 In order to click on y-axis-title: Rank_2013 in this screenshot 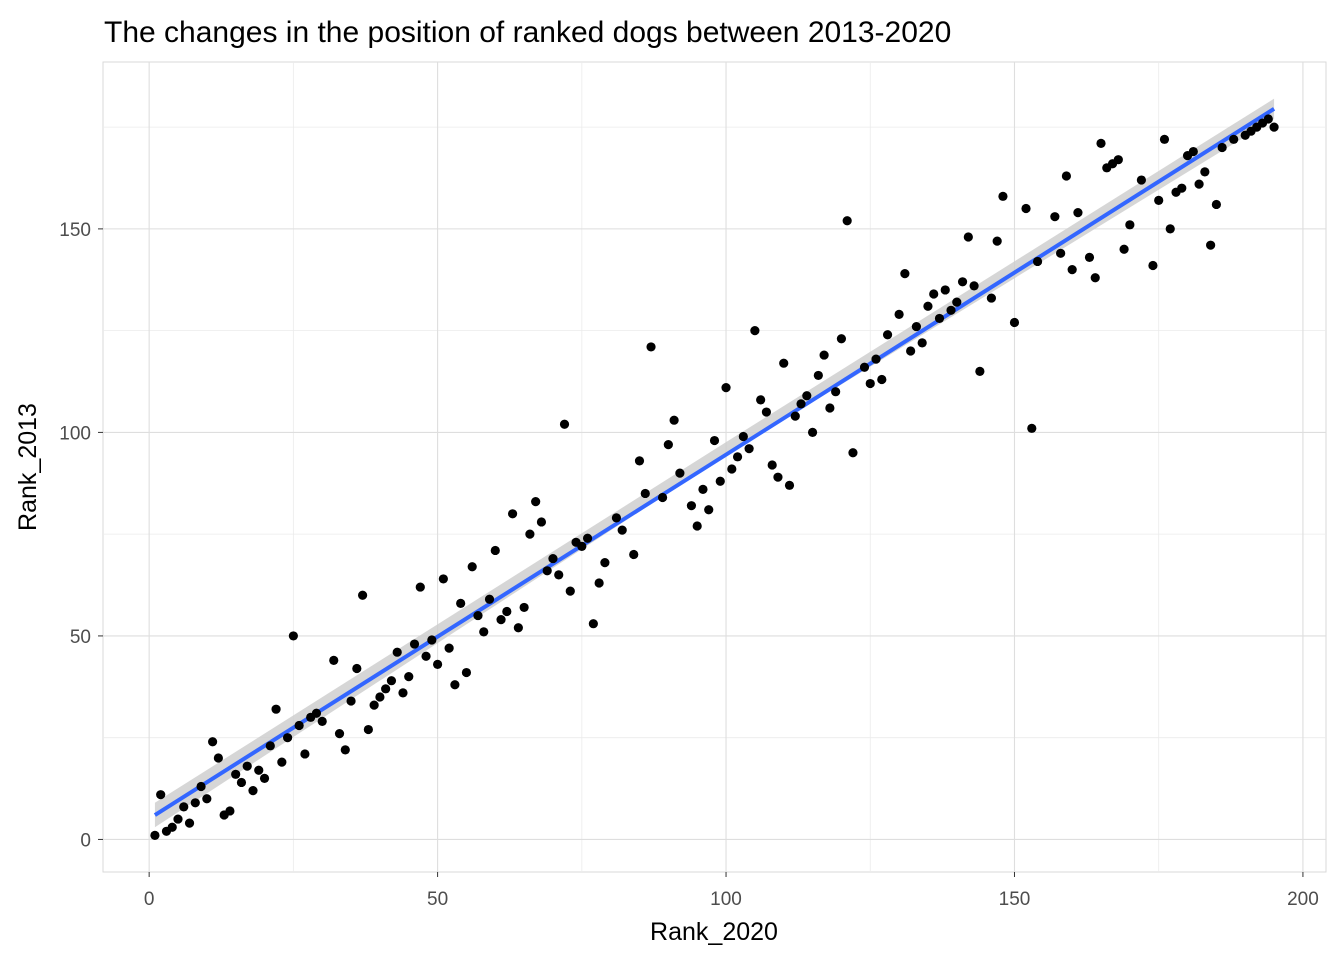, I will do `click(28, 467)`.